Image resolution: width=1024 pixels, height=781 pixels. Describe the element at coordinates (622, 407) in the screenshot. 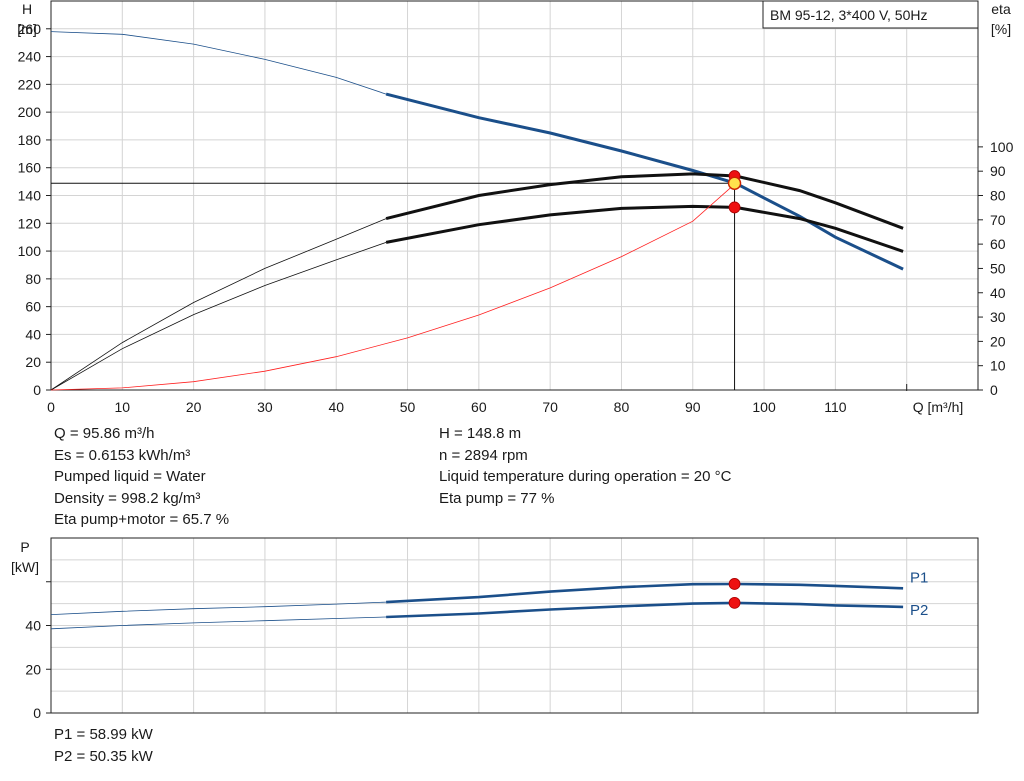

I see `x-tick-label: 80` at that location.